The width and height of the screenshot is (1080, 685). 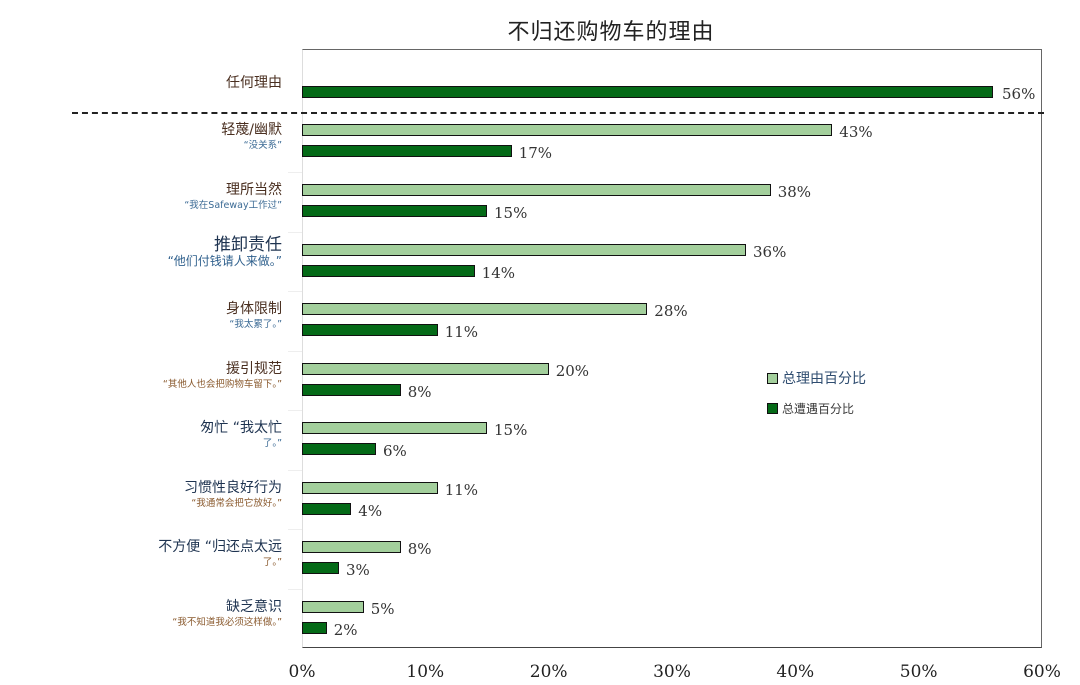 What do you see at coordinates (824, 379) in the screenshot?
I see `legend-label: 总理由百分比` at bounding box center [824, 379].